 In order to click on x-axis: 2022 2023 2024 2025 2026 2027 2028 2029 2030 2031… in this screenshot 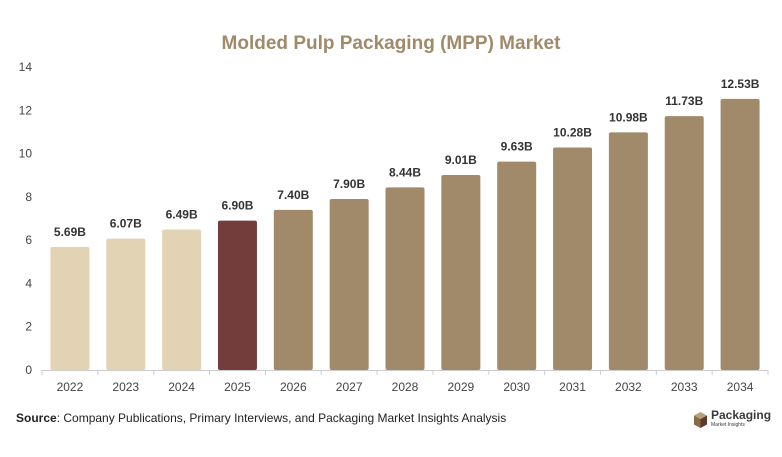, I will do `click(405, 382)`.